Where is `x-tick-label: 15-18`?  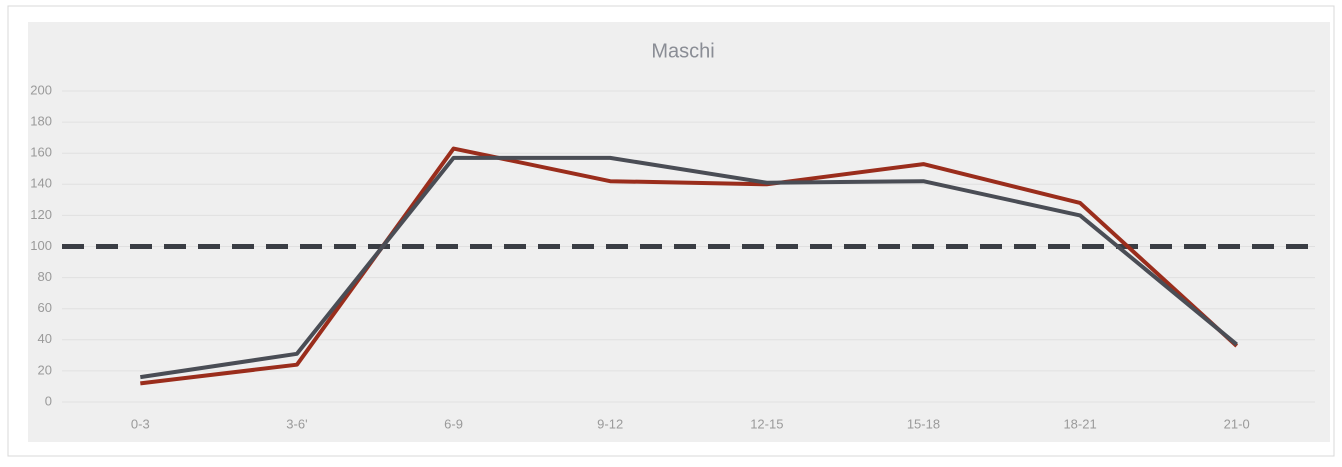 x-tick-label: 15-18 is located at coordinates (923, 423).